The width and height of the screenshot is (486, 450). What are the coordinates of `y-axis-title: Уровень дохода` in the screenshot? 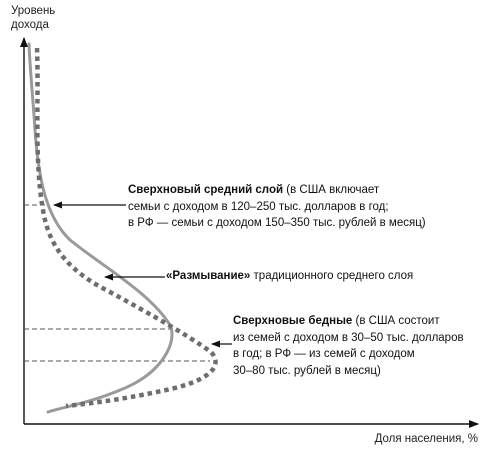 It's located at (33, 18).